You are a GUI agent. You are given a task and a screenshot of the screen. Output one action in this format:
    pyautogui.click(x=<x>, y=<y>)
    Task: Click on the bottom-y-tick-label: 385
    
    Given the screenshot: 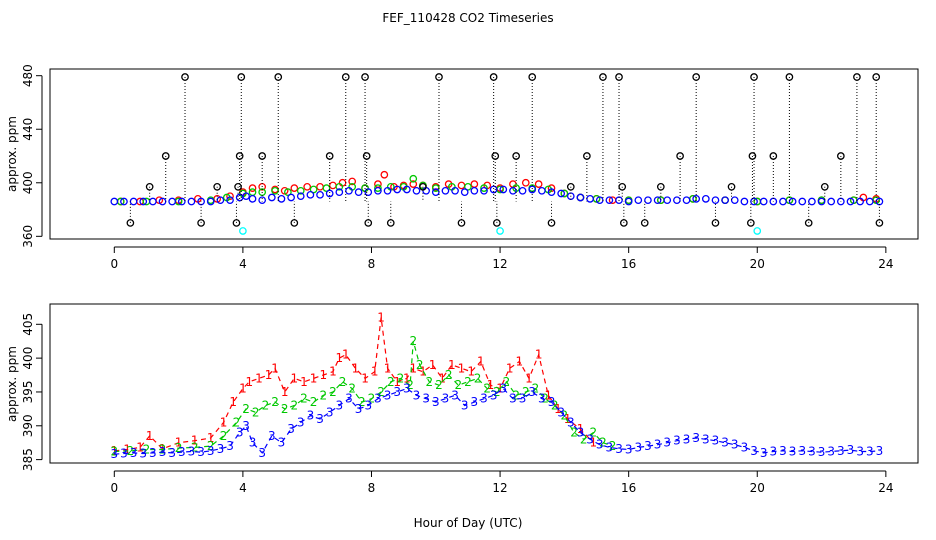 What is the action you would take?
    pyautogui.click(x=28, y=459)
    